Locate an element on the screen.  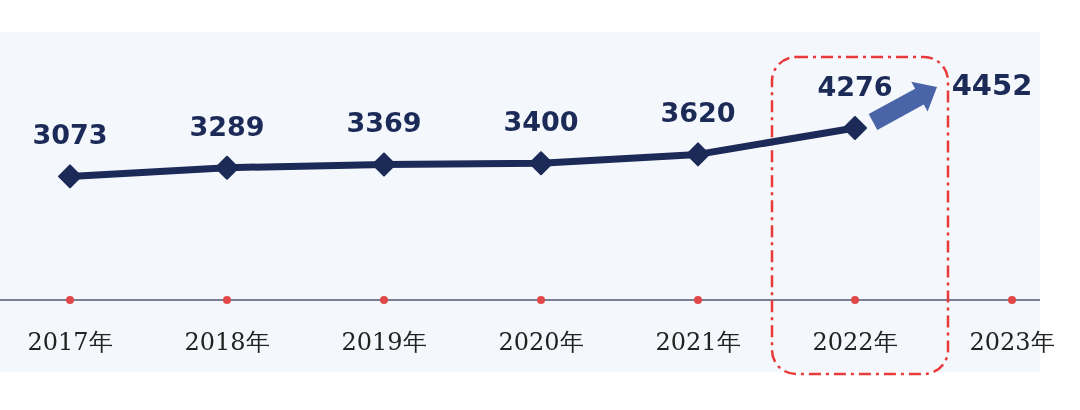
data-label: 3620 is located at coordinates (698, 113).